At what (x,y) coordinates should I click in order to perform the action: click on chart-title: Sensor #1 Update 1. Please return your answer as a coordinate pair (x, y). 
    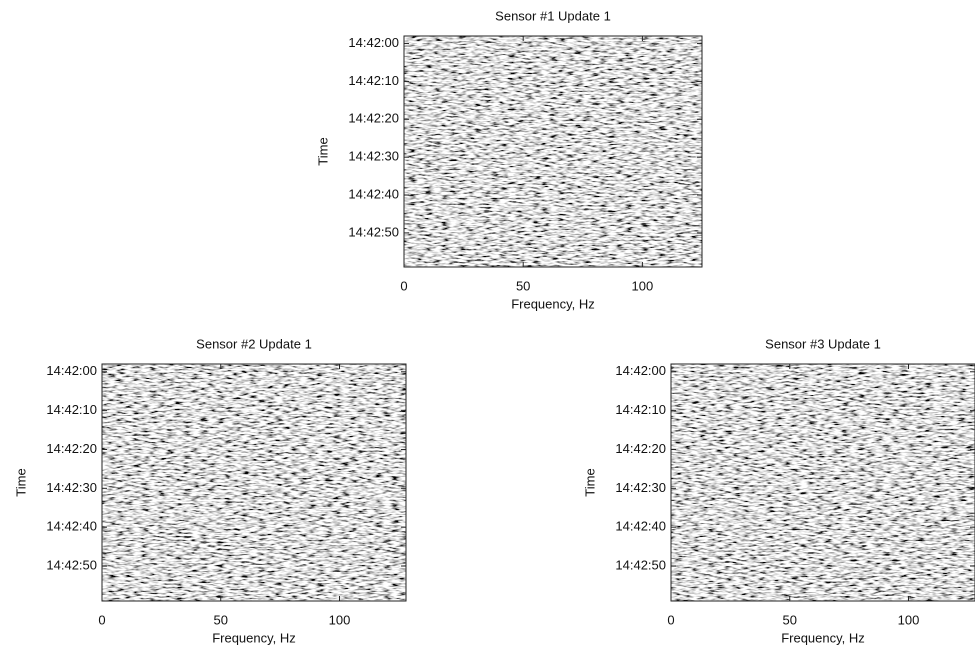
    Looking at the image, I should click on (553, 15).